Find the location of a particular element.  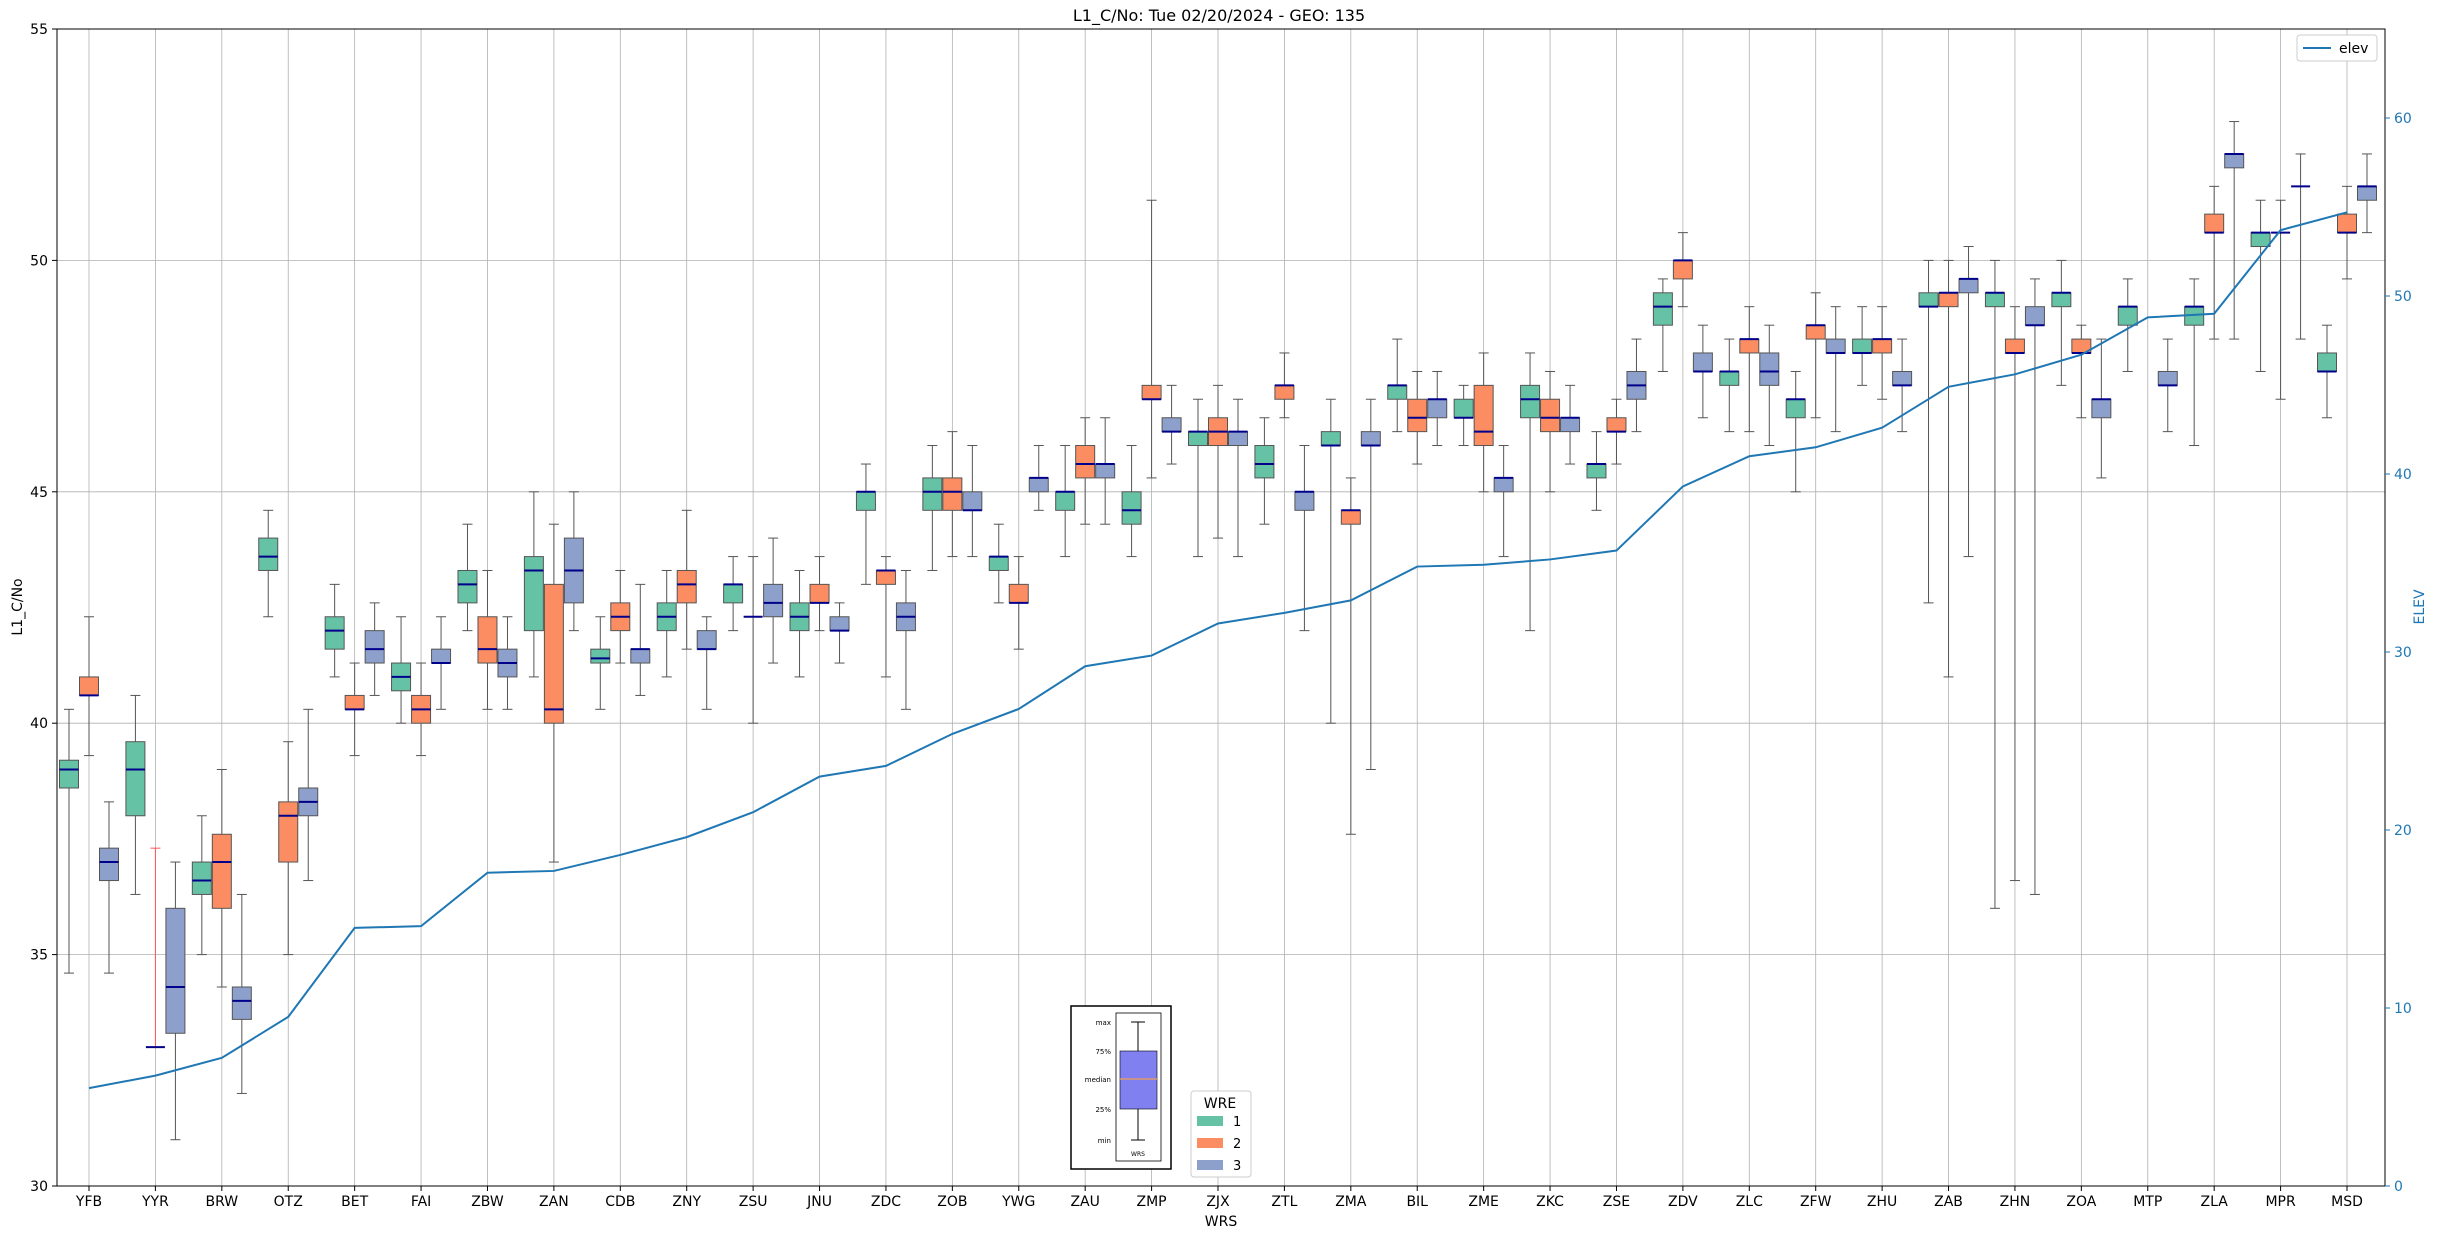

box-2-zlc is located at coordinates (1749, 369).